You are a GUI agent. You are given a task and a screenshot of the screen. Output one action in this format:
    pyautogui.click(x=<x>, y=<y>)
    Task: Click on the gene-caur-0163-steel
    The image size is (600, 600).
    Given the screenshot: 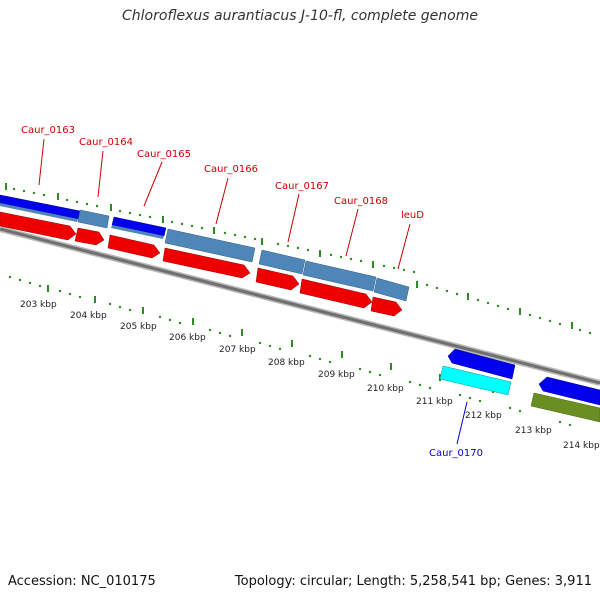 What is the action you would take?
    pyautogui.click(x=39, y=212)
    